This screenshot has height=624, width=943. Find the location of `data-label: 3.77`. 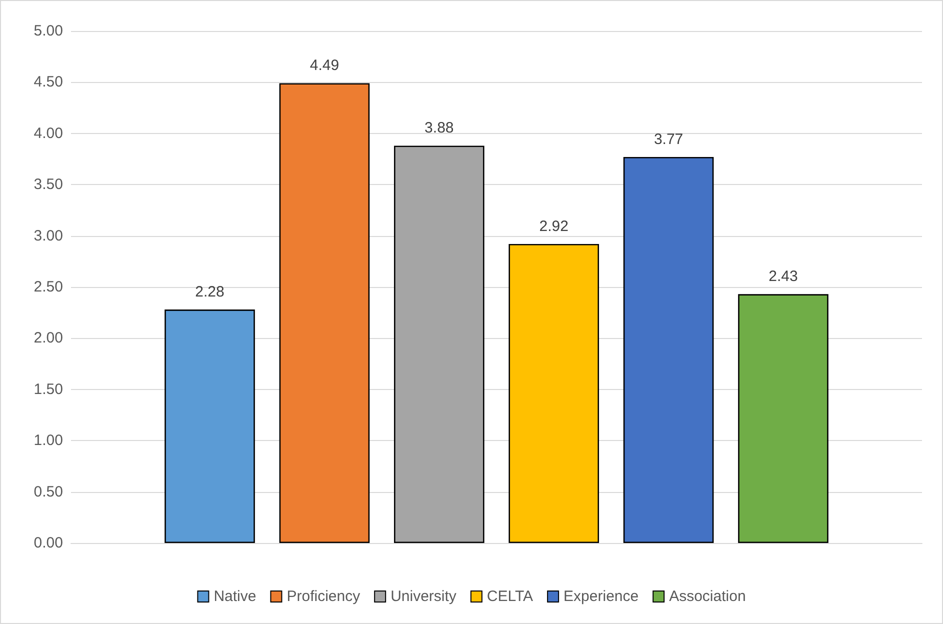

data-label: 3.77 is located at coordinates (669, 139).